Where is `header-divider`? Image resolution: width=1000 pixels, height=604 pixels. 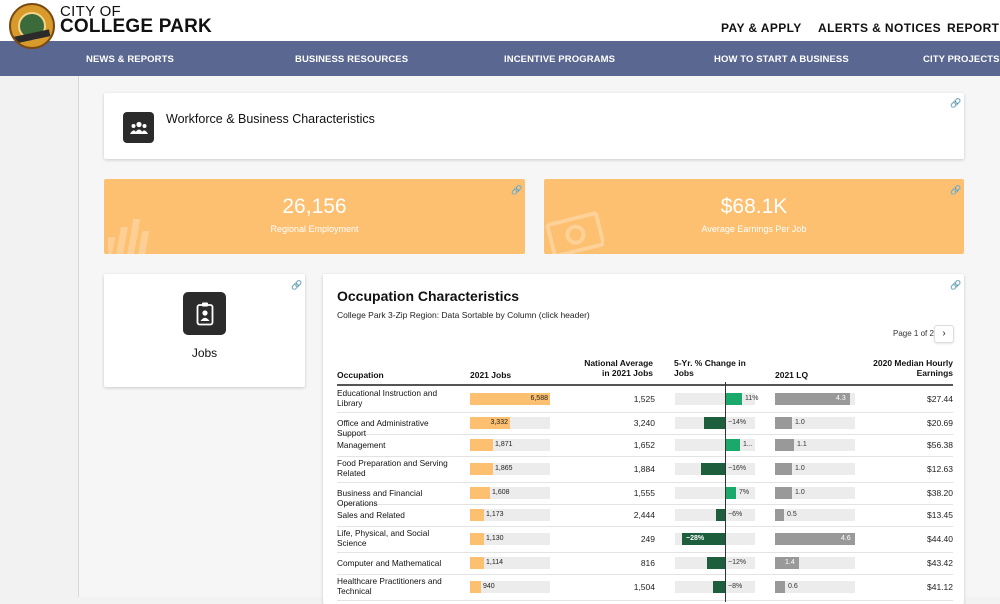
header-divider is located at coordinates (645, 385).